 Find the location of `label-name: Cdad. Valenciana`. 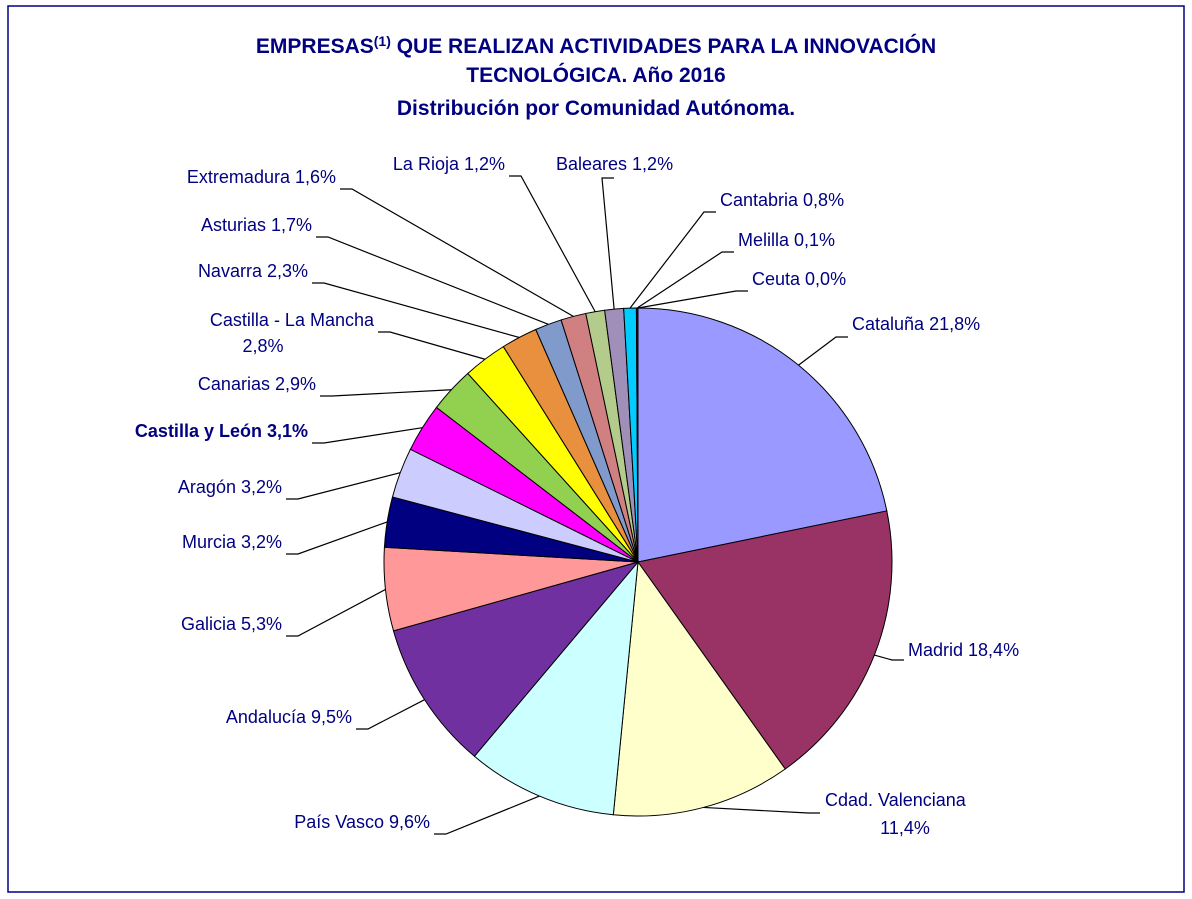

label-name: Cdad. Valenciana is located at coordinates (896, 800).